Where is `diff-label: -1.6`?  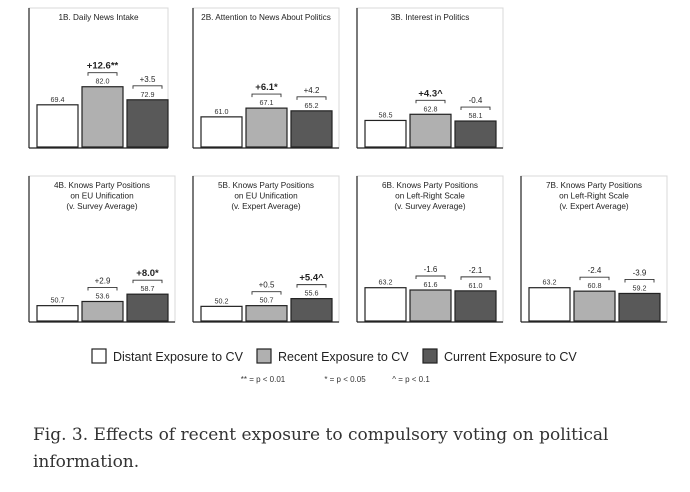 diff-label: -1.6 is located at coordinates (431, 269).